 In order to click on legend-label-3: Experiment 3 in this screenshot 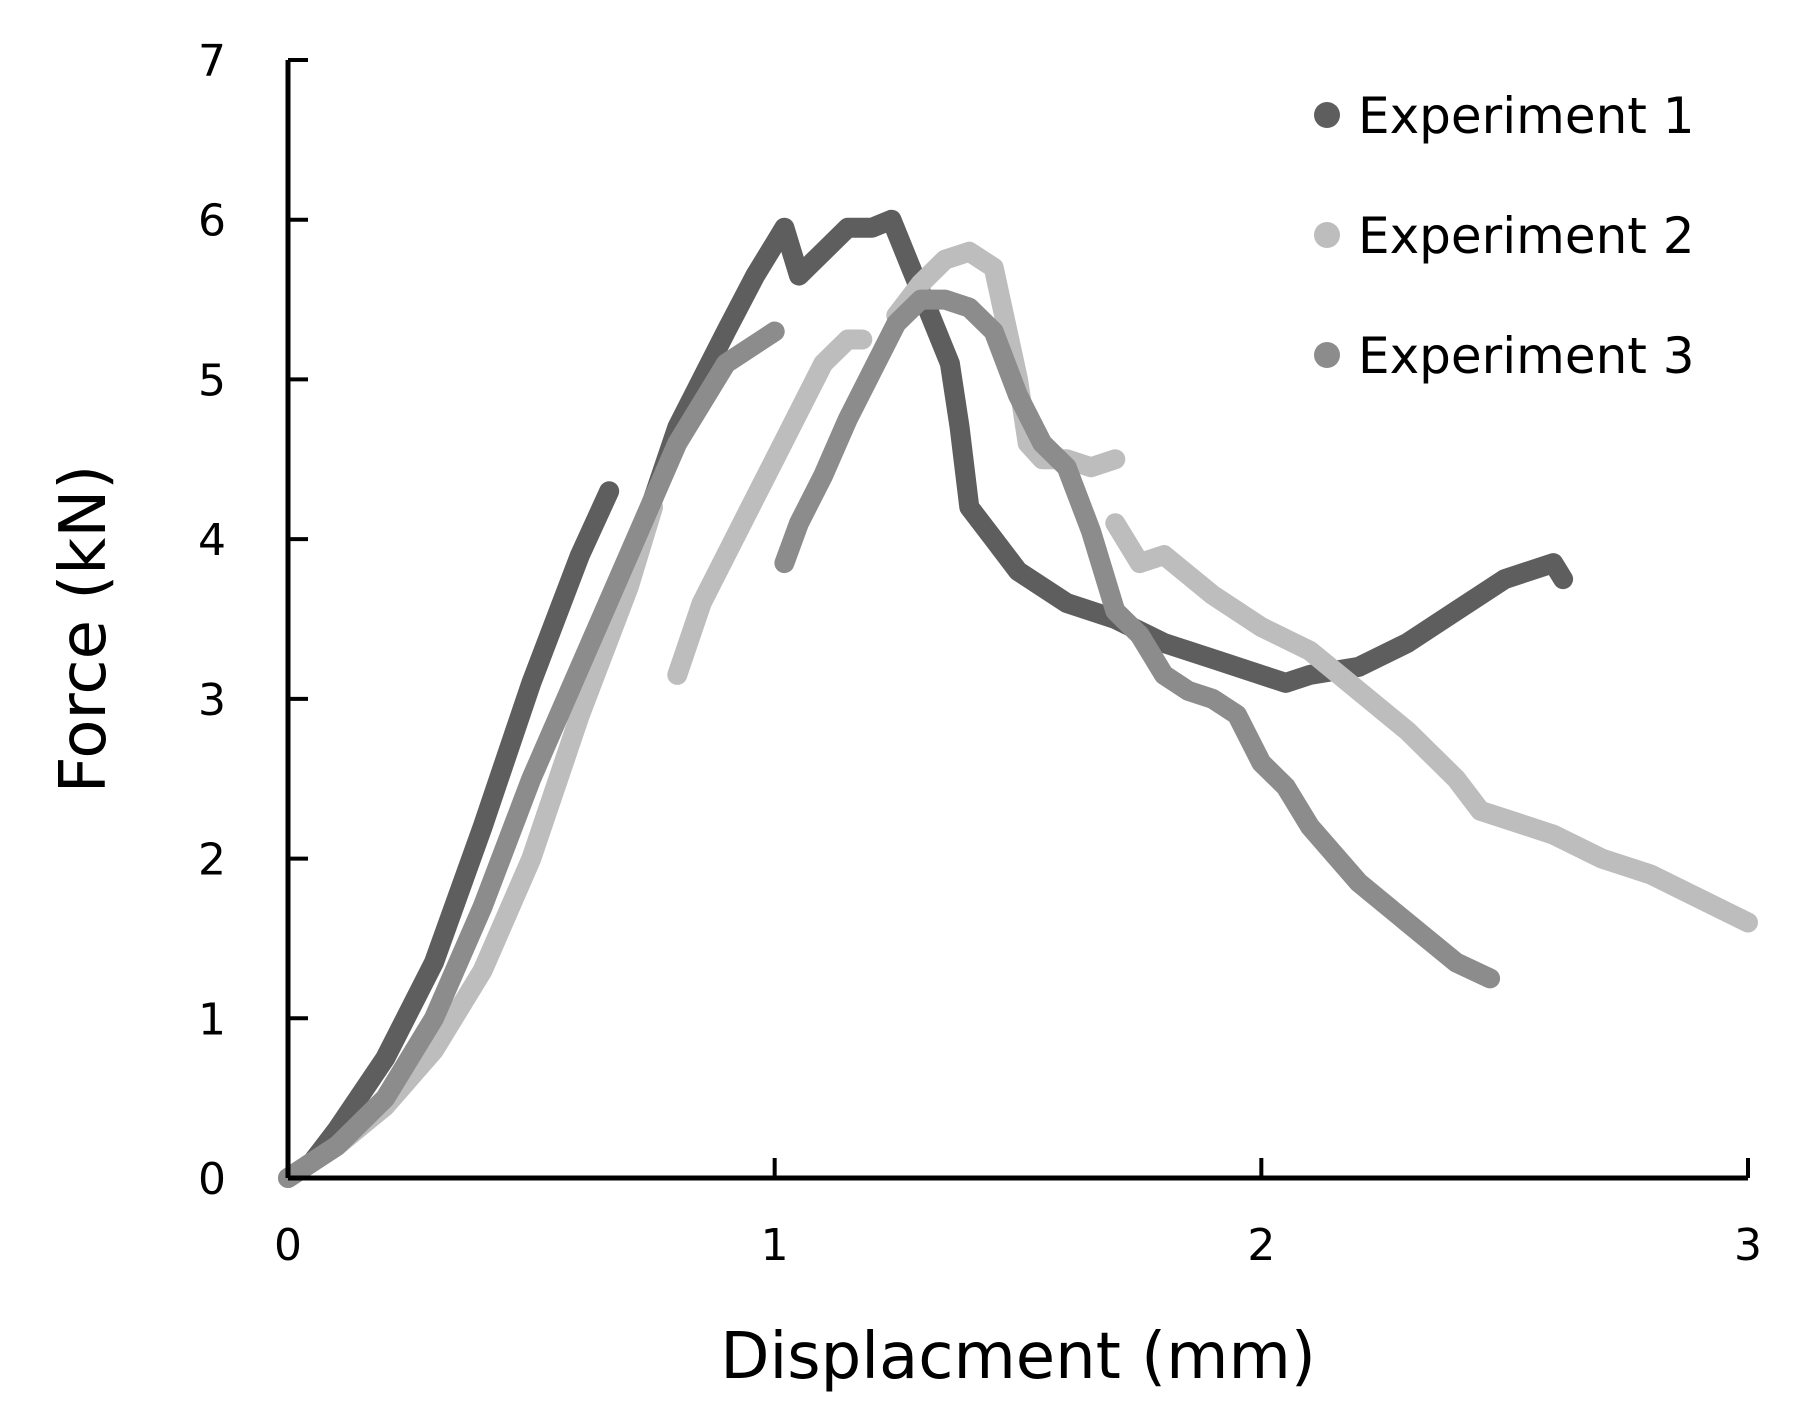, I will do `click(1526, 356)`.